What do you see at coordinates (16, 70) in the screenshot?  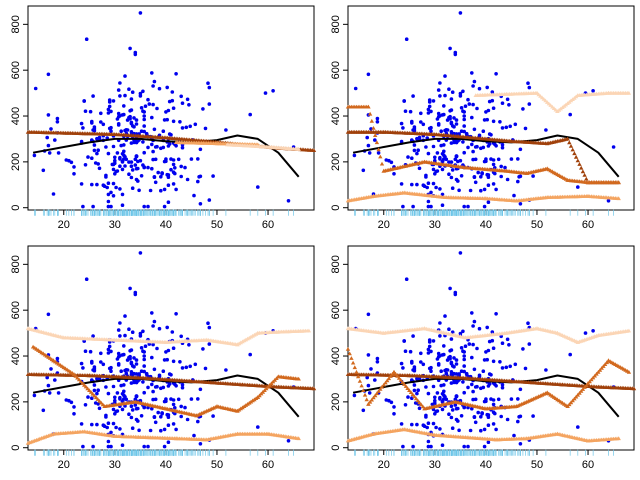 I see `y-tick-label: 600` at bounding box center [16, 70].